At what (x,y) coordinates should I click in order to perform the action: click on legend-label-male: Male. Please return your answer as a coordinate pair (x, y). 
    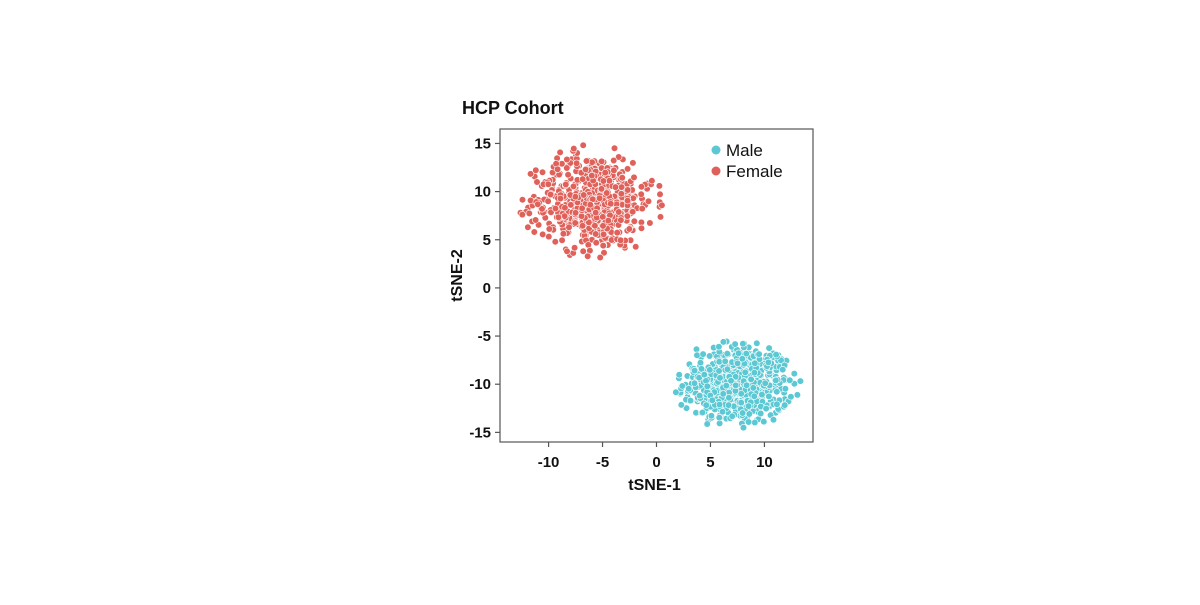
    Looking at the image, I should click on (744, 150).